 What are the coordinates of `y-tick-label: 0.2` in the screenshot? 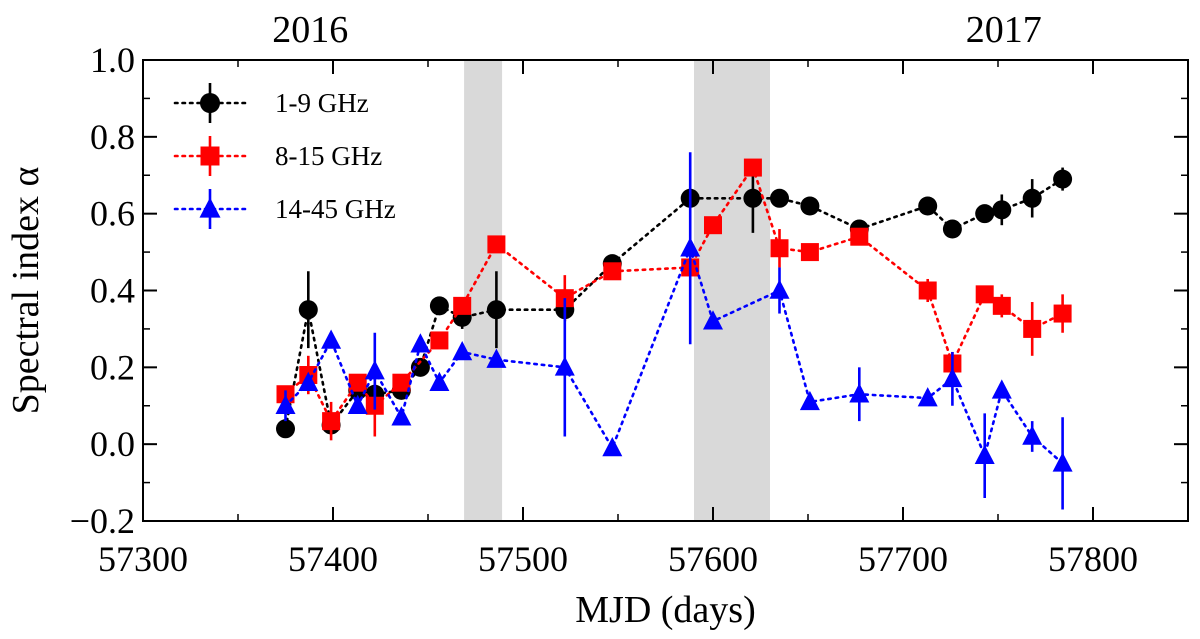 It's located at (112, 367).